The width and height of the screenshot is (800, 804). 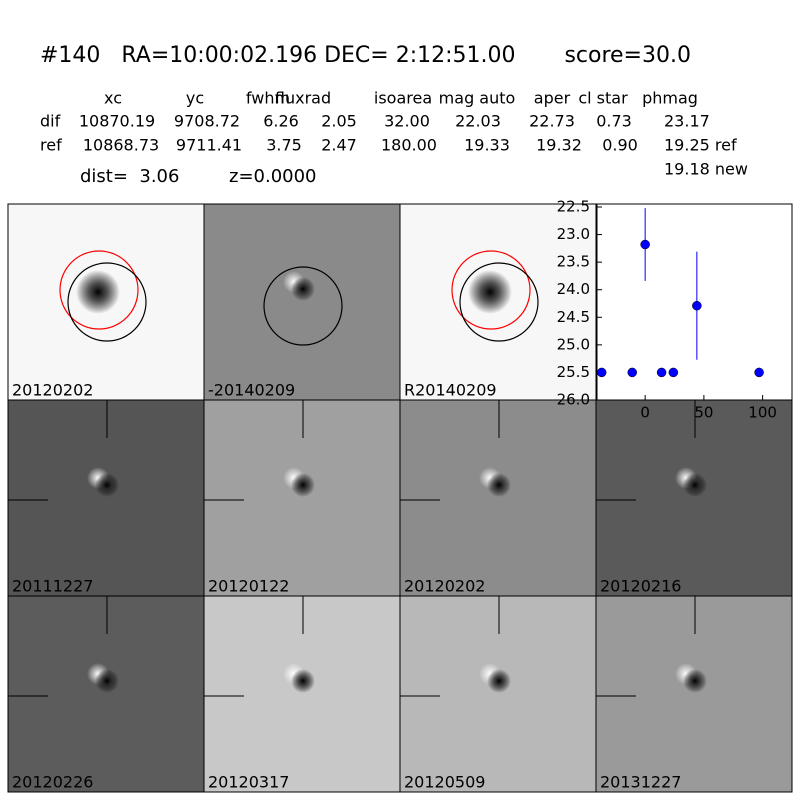 I want to click on table-cell: 0.73, so click(x=614, y=121).